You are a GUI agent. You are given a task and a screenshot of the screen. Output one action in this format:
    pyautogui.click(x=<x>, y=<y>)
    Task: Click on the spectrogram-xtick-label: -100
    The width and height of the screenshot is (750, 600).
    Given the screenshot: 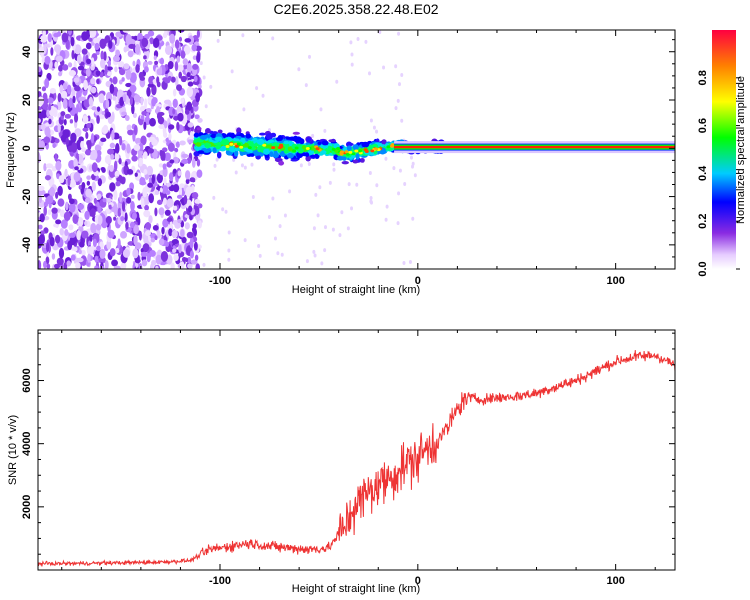 What is the action you would take?
    pyautogui.click(x=220, y=281)
    